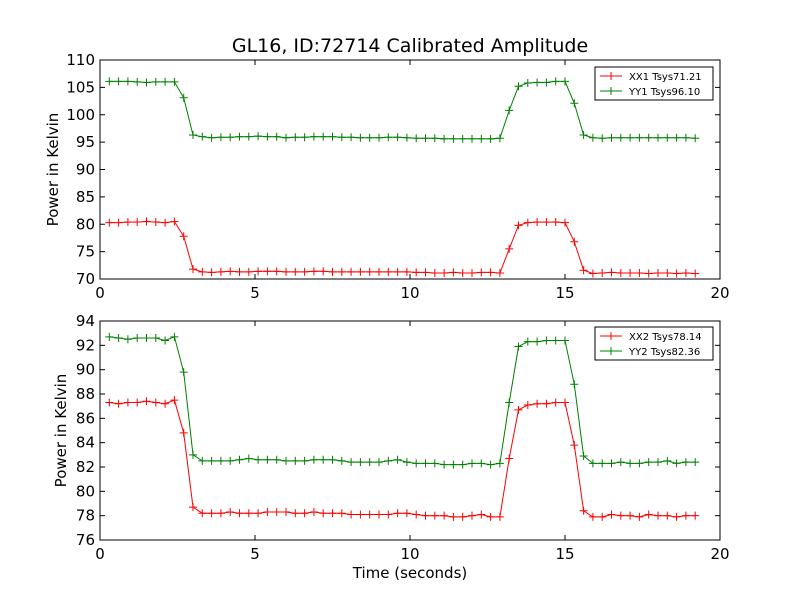 This screenshot has width=800, height=600. I want to click on y-tick-label: 90, so click(85, 370).